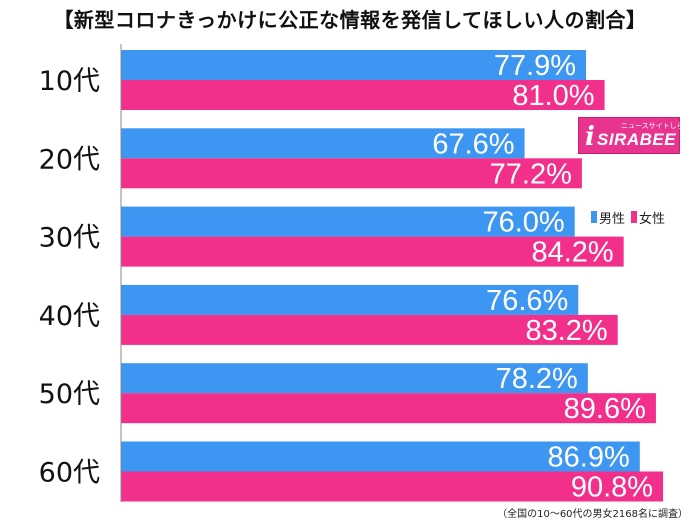  I want to click on logo-tagline: ニュースサイトしらべぇ, so click(659, 126).